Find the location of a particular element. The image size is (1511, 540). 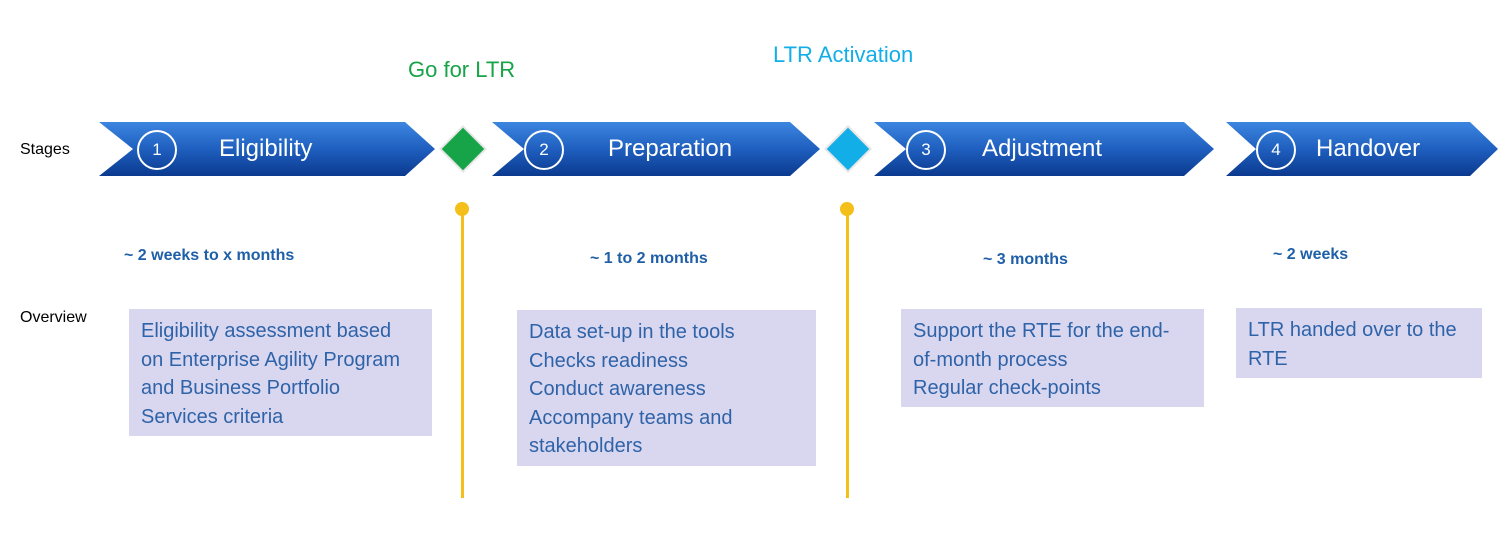

stage-number-badge: 4 is located at coordinates (1276, 150).